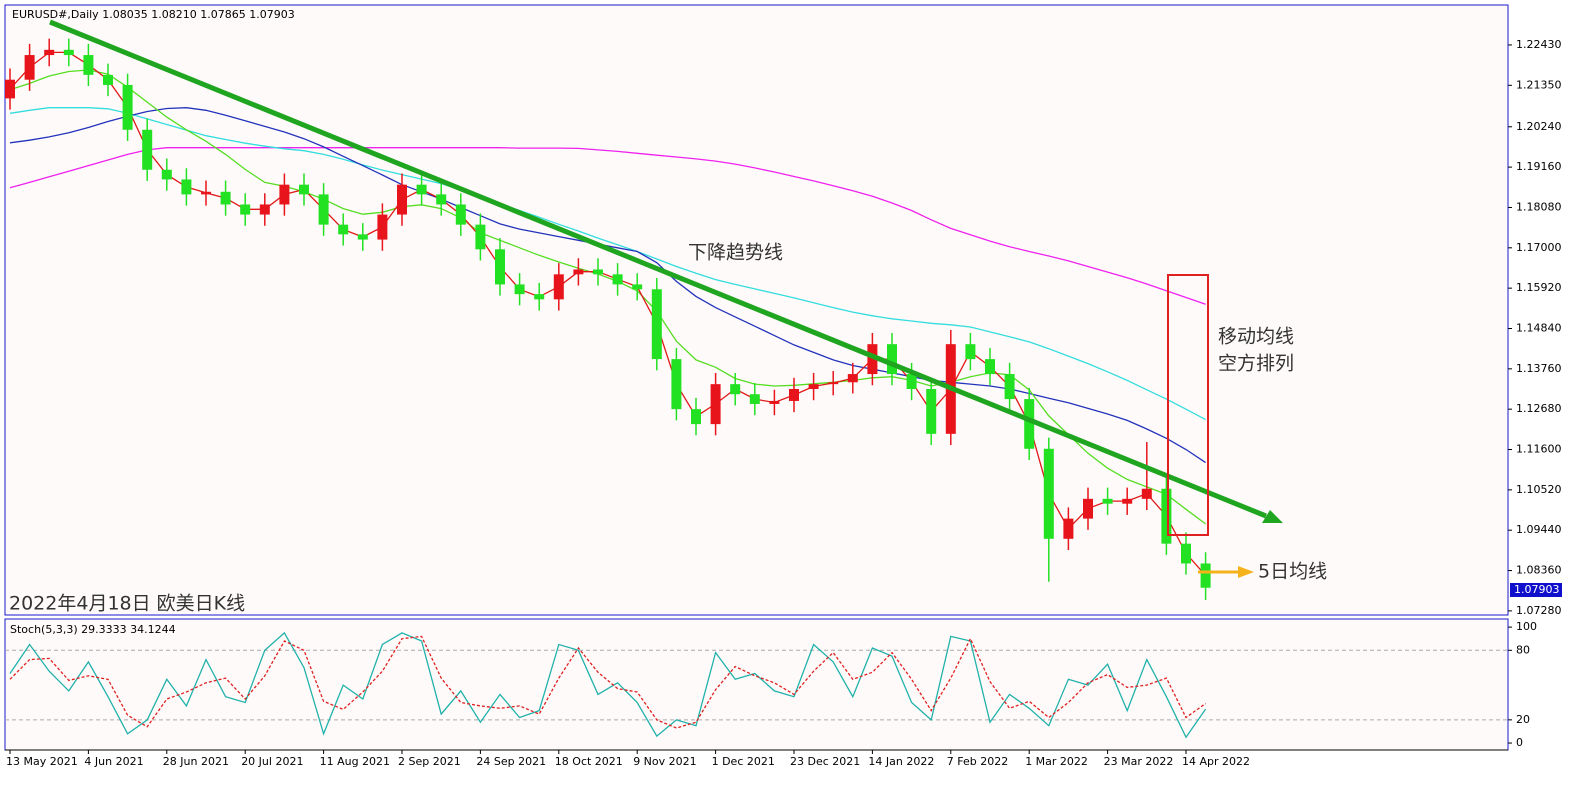 The height and width of the screenshot is (793, 1594). Describe the element at coordinates (272, 761) in the screenshot. I see `x-tick-label: 20 Jul 2021` at that location.